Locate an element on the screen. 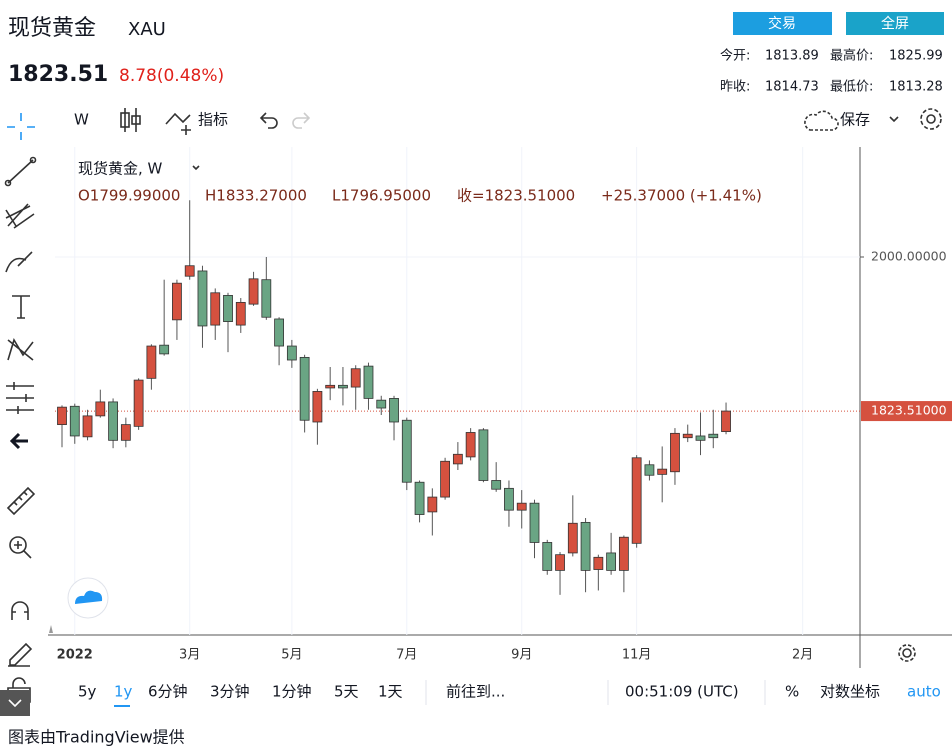 This screenshot has width=952, height=750. magnet-tool is located at coordinates (20, 610).